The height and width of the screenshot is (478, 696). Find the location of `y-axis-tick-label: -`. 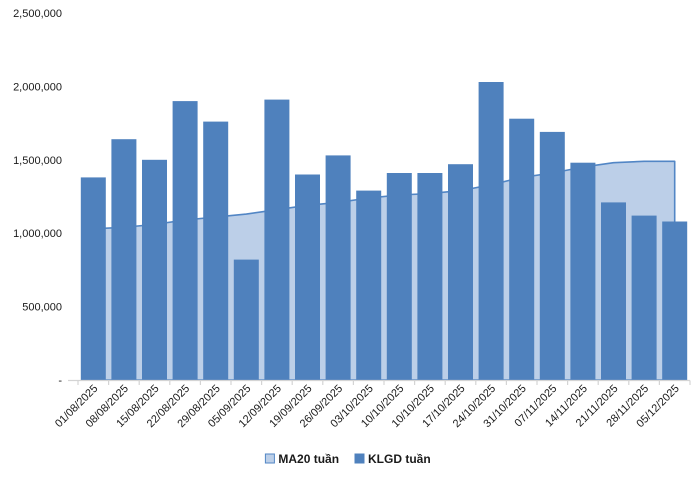

y-axis-tick-label: - is located at coordinates (60, 381).